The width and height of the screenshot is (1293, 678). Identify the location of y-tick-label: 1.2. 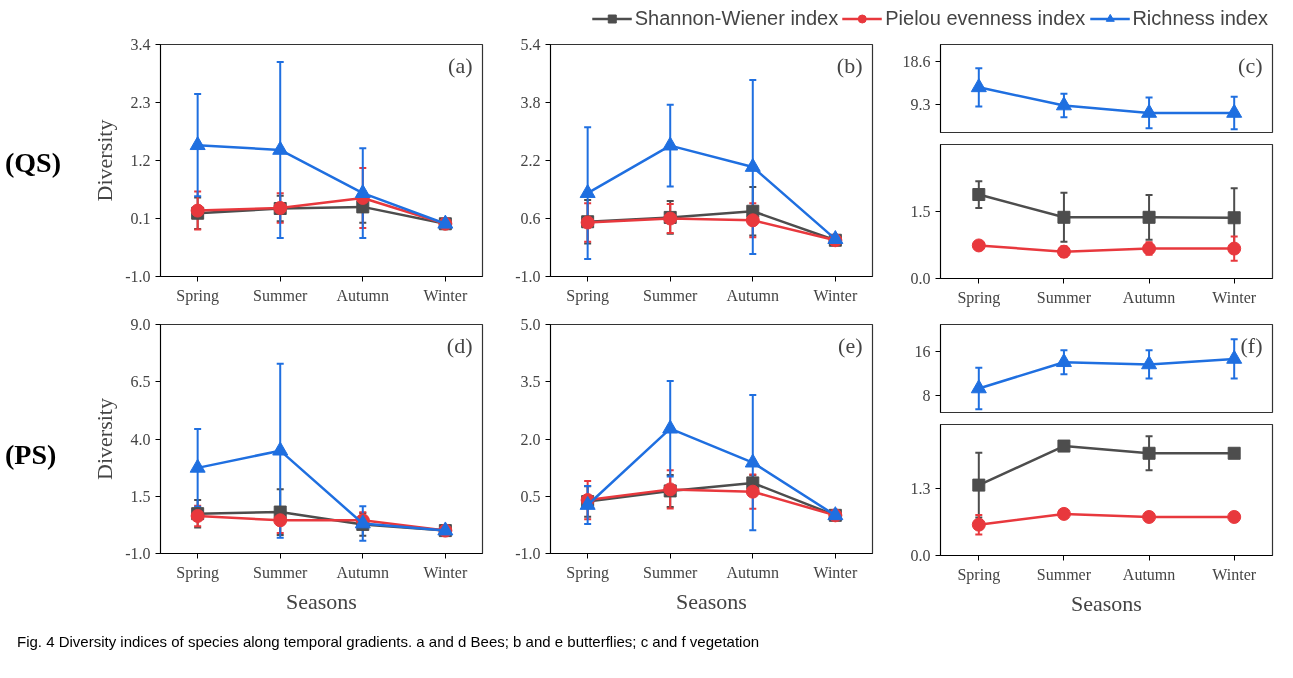
(140, 160).